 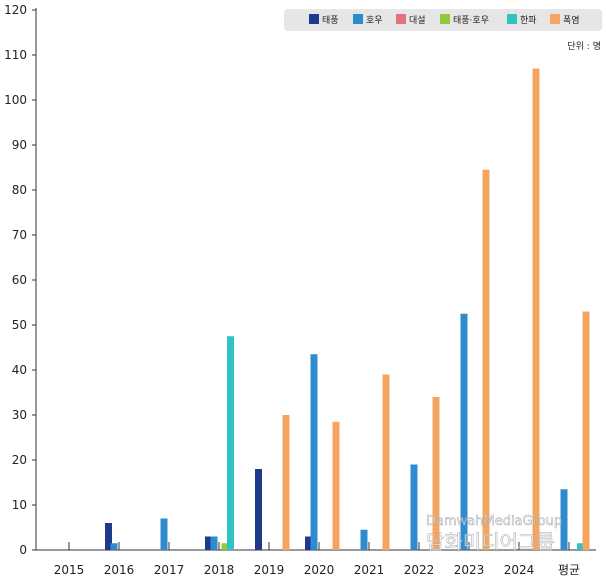 I want to click on y-tick-label: 120, so click(x=15, y=10).